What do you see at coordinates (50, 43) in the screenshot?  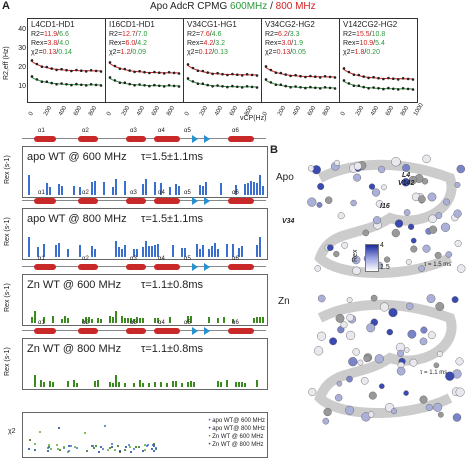 I see `cpmg-rex: Rex=3.8/4.0` at bounding box center [50, 43].